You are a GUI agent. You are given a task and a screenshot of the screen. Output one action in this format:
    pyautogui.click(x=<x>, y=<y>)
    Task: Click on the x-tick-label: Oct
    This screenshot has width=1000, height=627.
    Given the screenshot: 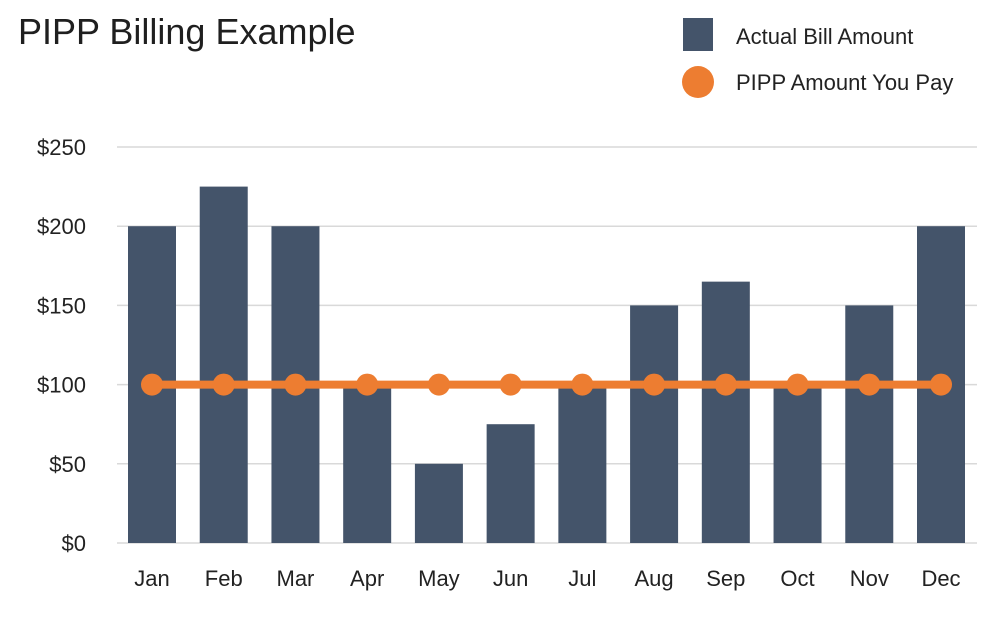 What is the action you would take?
    pyautogui.click(x=797, y=578)
    